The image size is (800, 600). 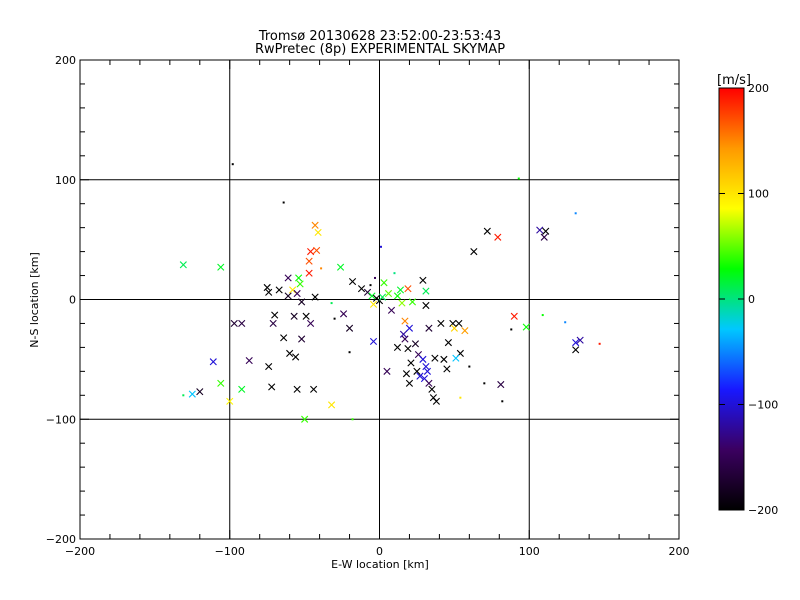 What do you see at coordinates (65, 60) in the screenshot?
I see `y-tick-label: 200` at bounding box center [65, 60].